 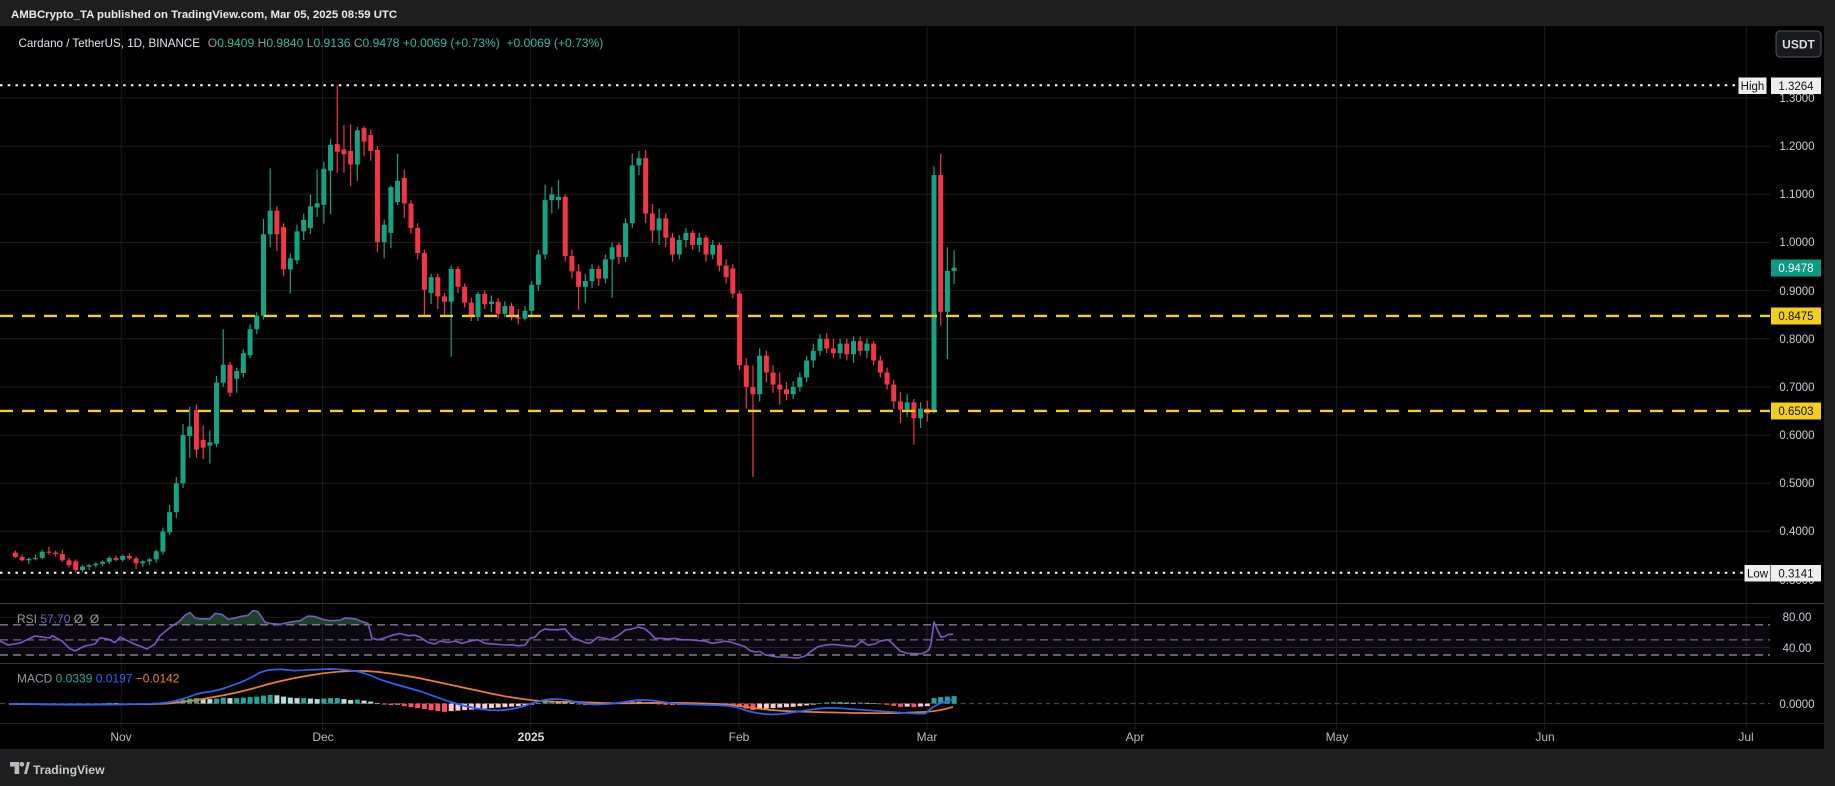 What do you see at coordinates (110, 43) in the screenshot?
I see `svg-text:Cardano / TetherUS, 1D, BINANC: Cardano / TetherUS, 1D, BINANCE` at bounding box center [110, 43].